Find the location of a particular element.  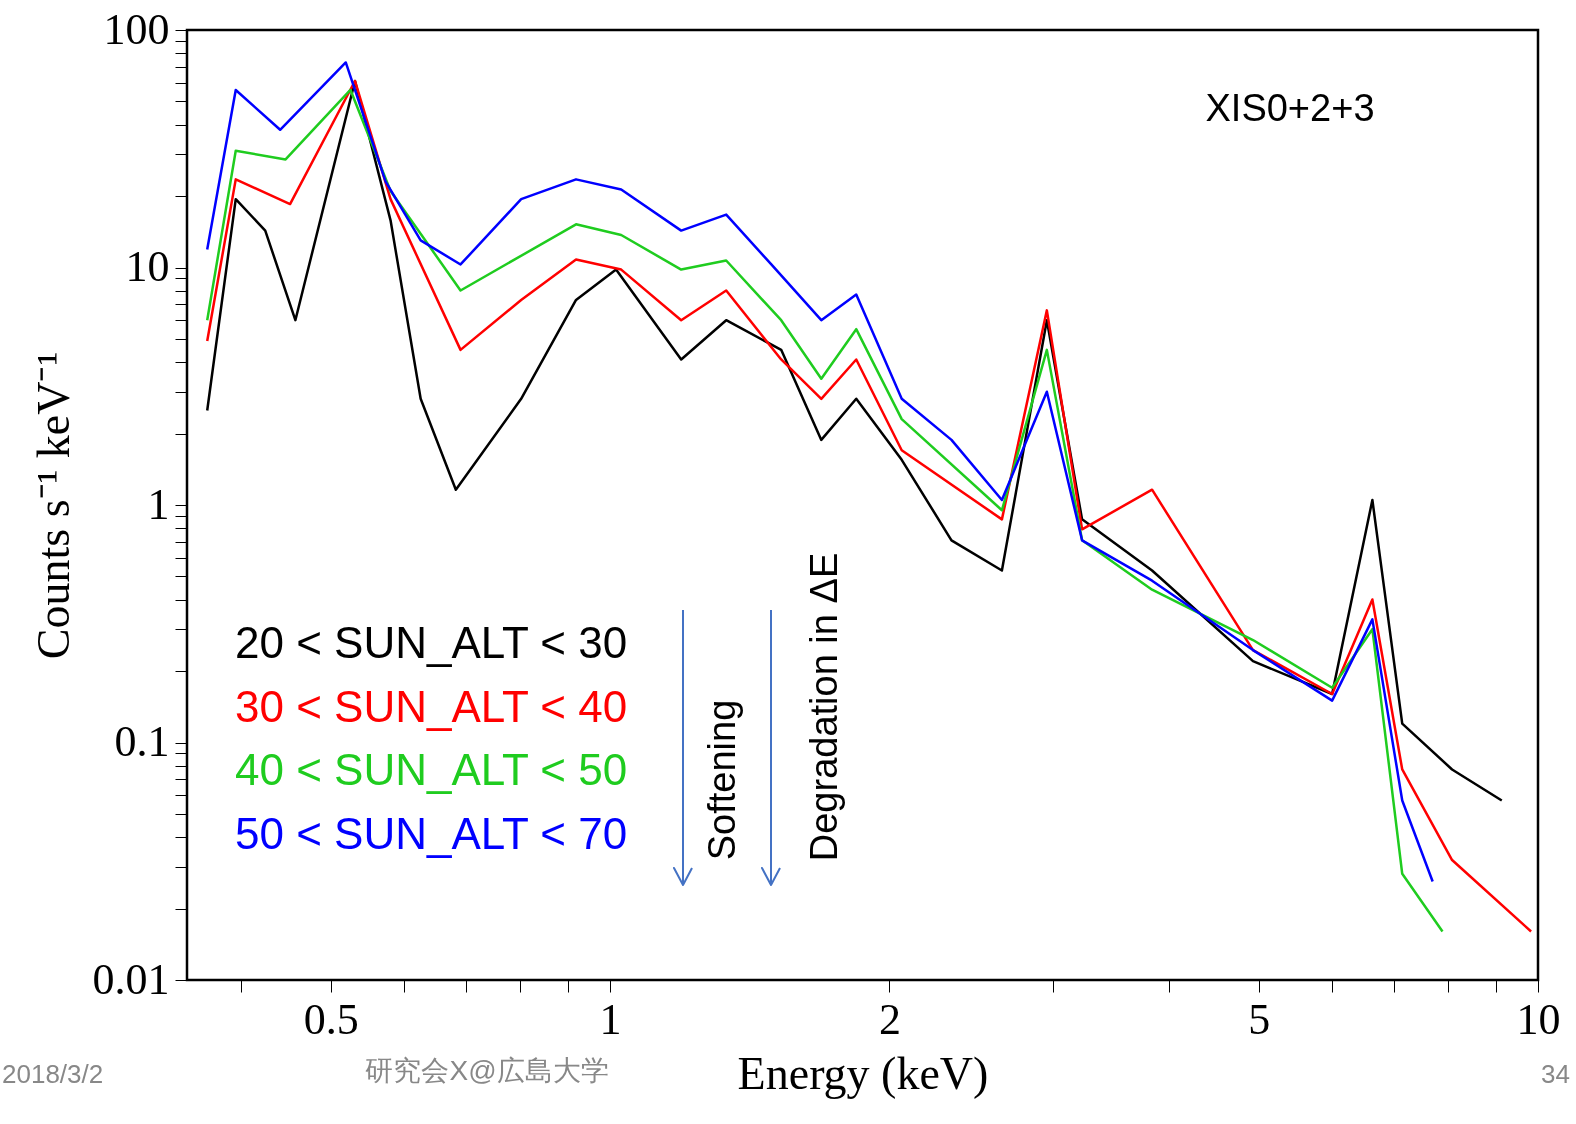

x-axis-title: Energy (keV) is located at coordinates (863, 1073).